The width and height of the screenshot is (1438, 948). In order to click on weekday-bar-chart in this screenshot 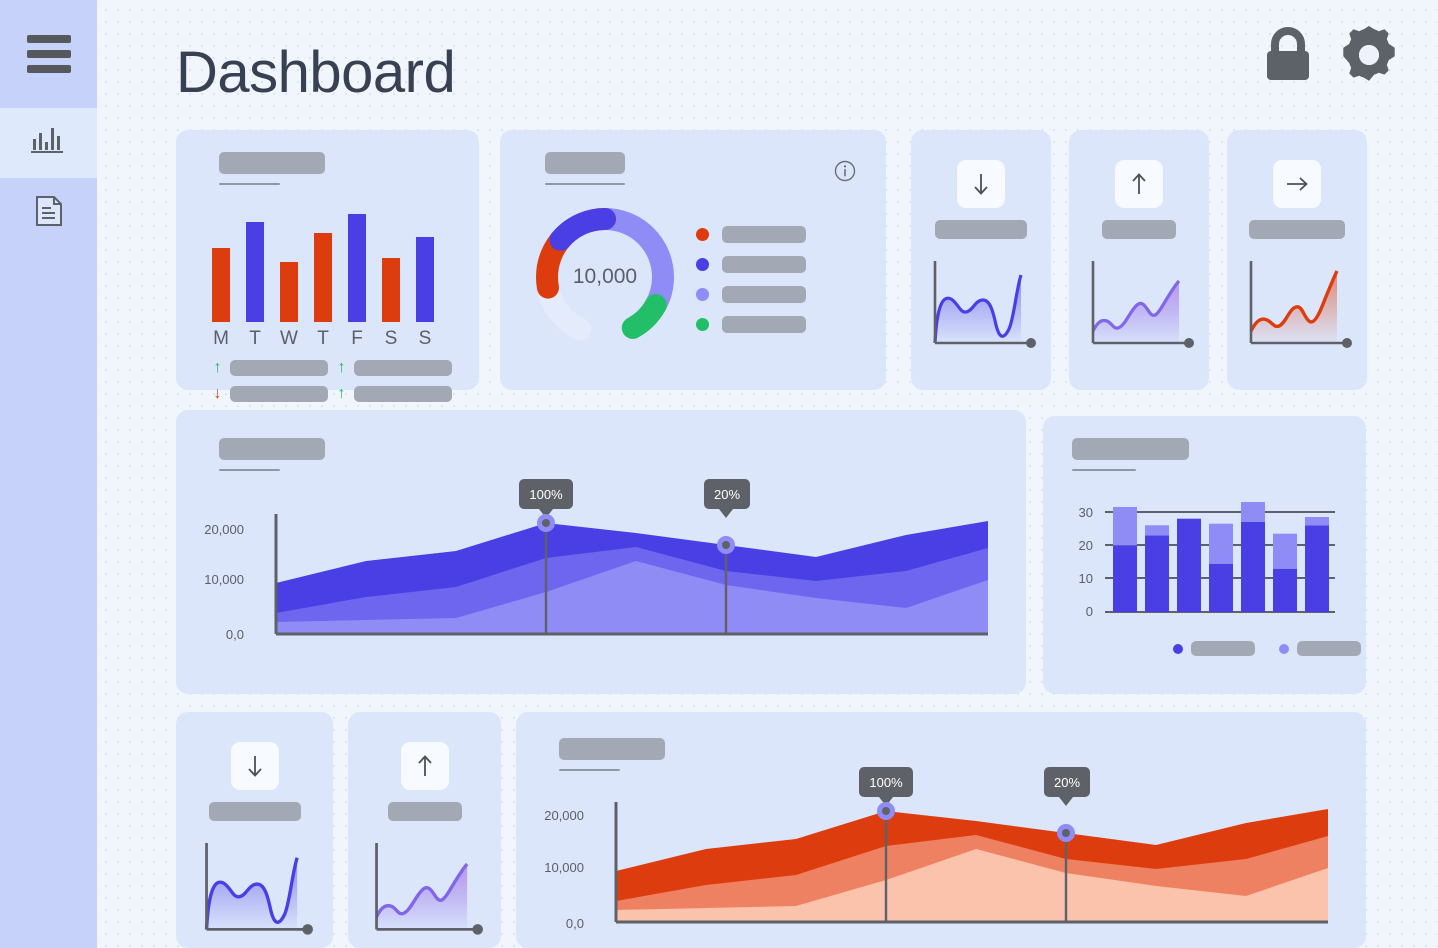, I will do `click(327, 262)`.